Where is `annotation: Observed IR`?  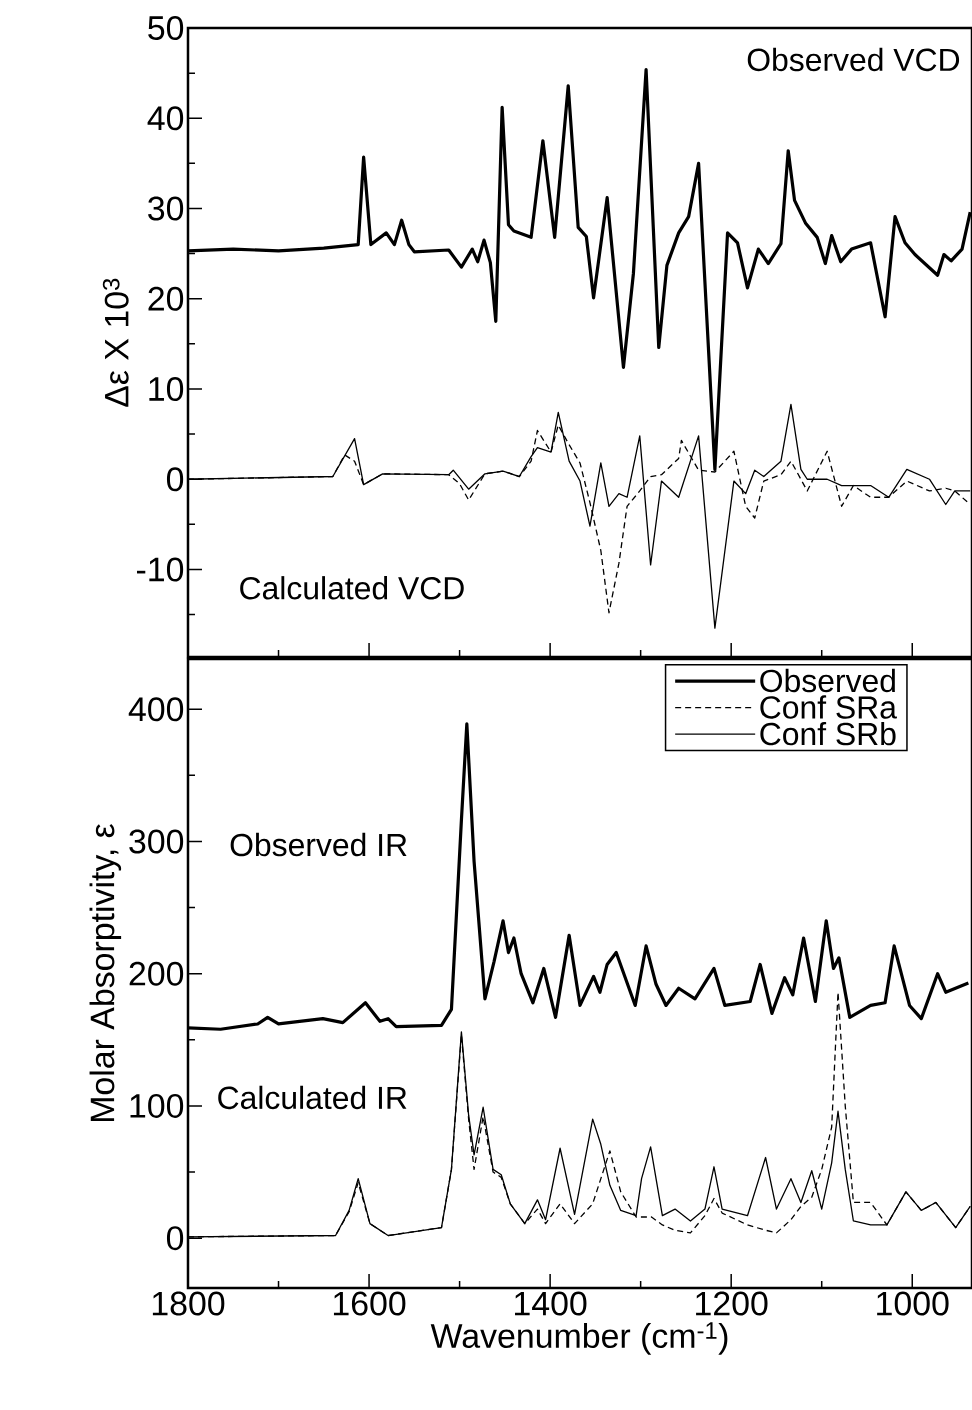 annotation: Observed IR is located at coordinates (318, 844).